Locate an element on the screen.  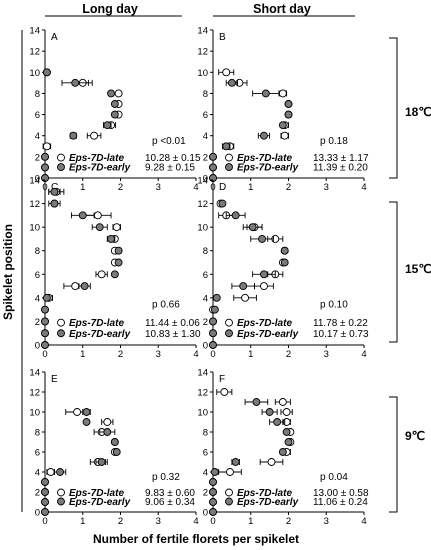
panel-letter: C is located at coordinates (54, 187).